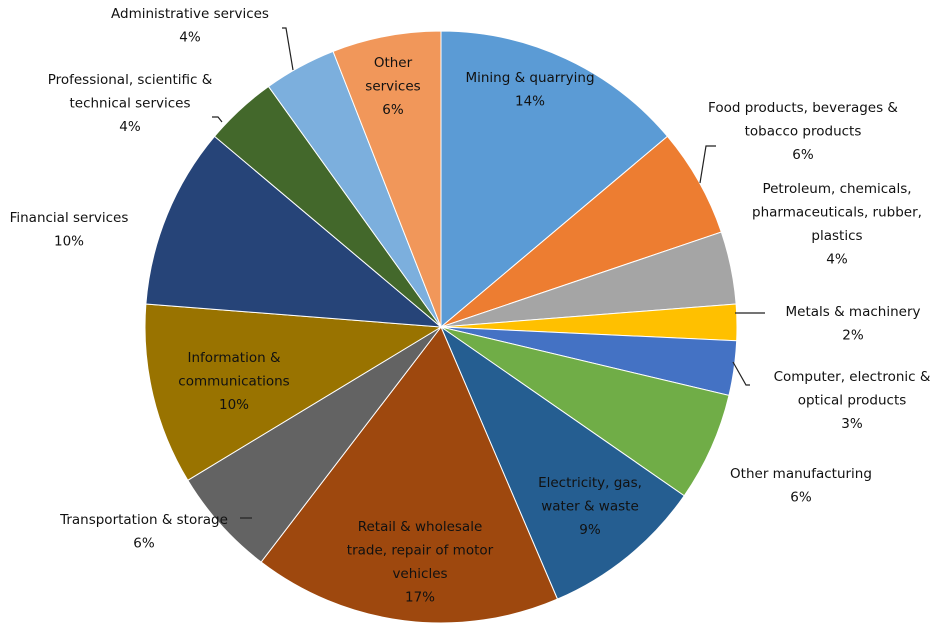 This screenshot has height=624, width=951. I want to click on slice-category-label: communications, so click(233, 382).